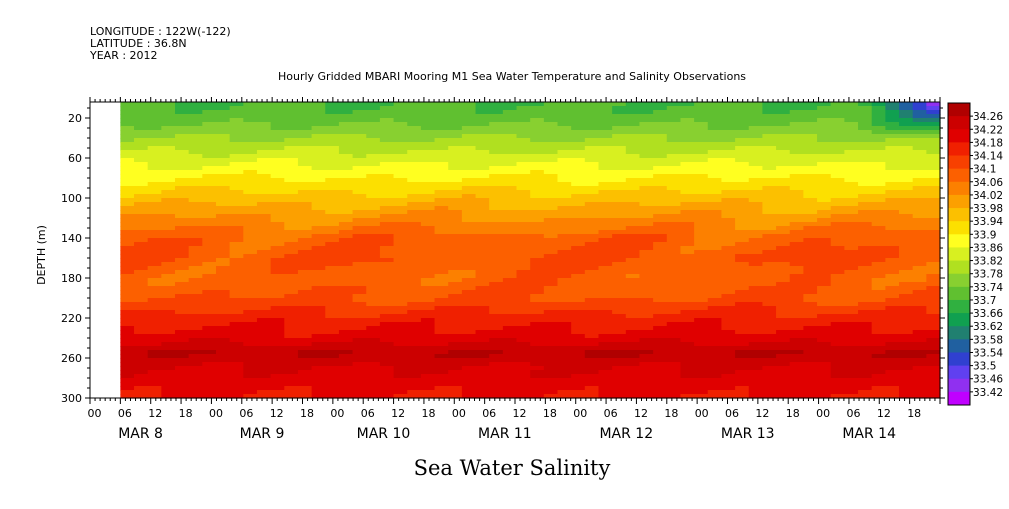 Image resolution: width=1009 pixels, height=509 pixels. Describe the element at coordinates (988, 183) in the screenshot. I see `colorbar-label: 34.06` at that location.